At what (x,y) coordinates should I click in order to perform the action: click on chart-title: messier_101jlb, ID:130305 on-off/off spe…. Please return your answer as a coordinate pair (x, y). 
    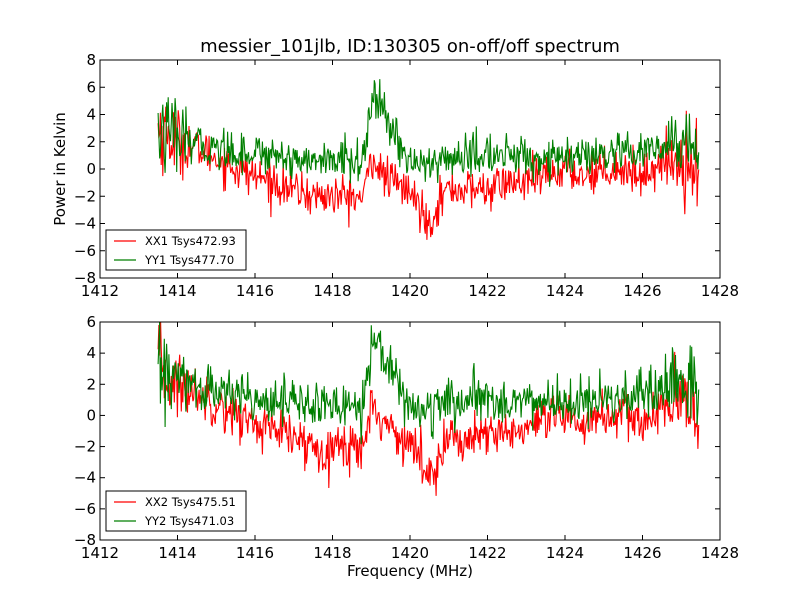
    Looking at the image, I should click on (410, 46).